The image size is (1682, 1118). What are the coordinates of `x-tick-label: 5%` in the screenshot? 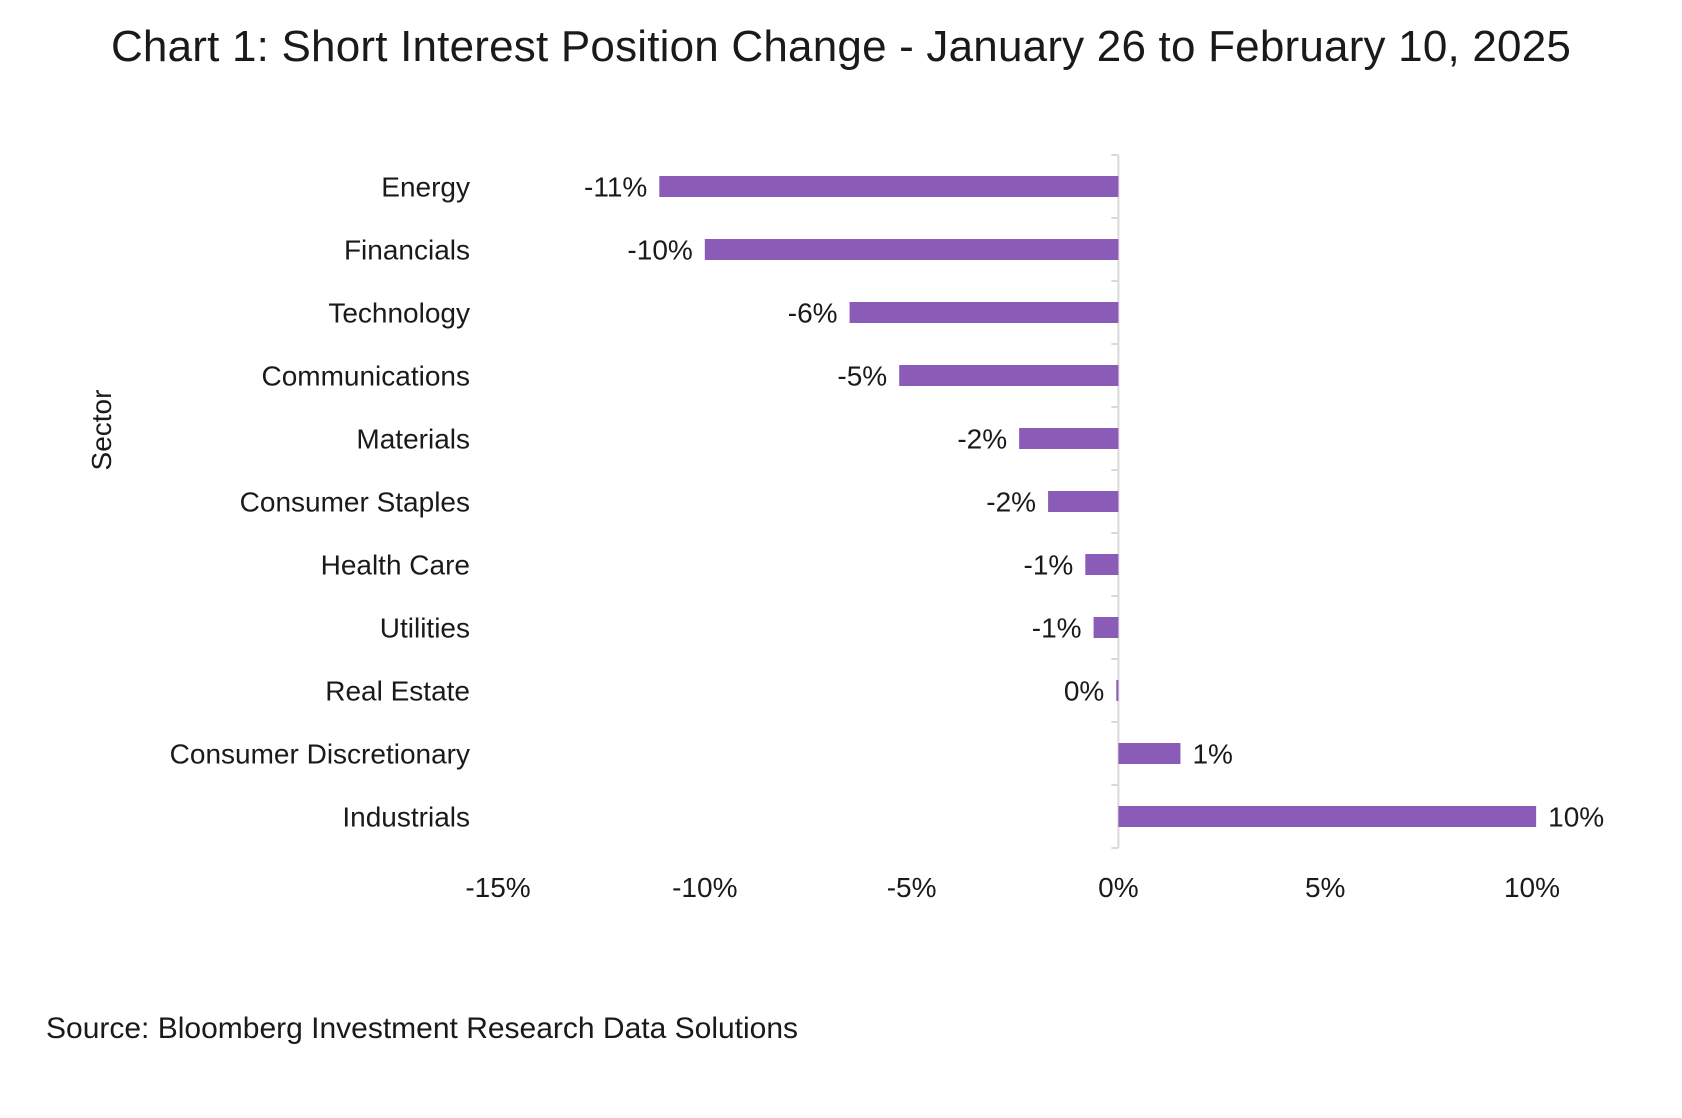 It's located at (1325, 887).